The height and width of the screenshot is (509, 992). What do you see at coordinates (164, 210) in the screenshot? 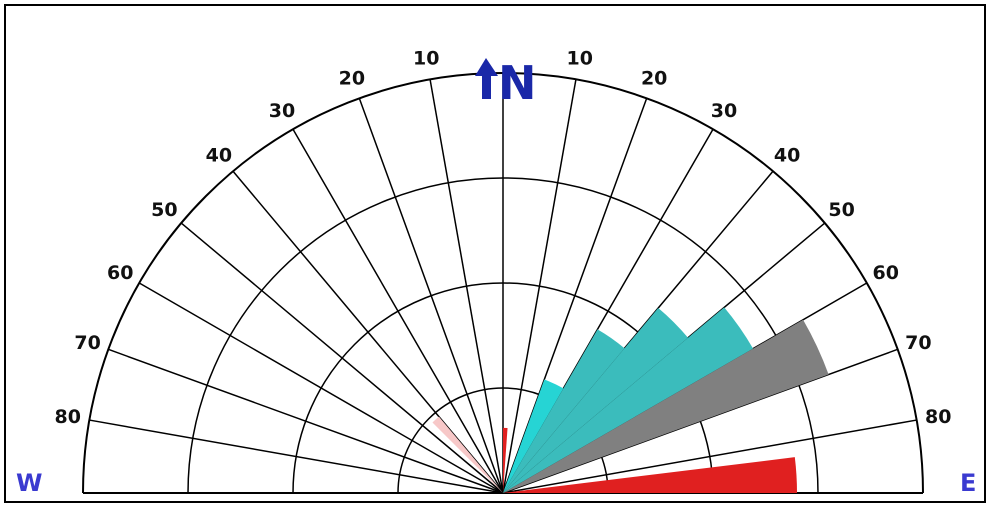
I see `tick-label-west: 50` at bounding box center [164, 210].